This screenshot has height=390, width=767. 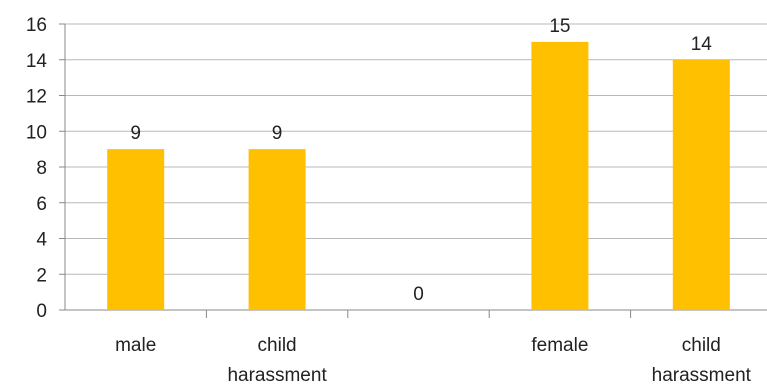 What do you see at coordinates (37, 61) in the screenshot?
I see `y-tick-label: 14` at bounding box center [37, 61].